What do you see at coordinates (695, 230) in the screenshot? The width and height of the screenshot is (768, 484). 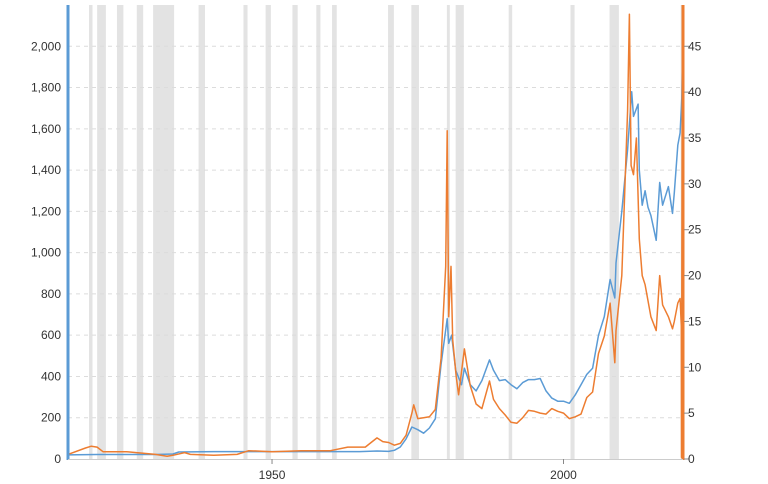 I see `right-tick-label: 25` at bounding box center [695, 230].